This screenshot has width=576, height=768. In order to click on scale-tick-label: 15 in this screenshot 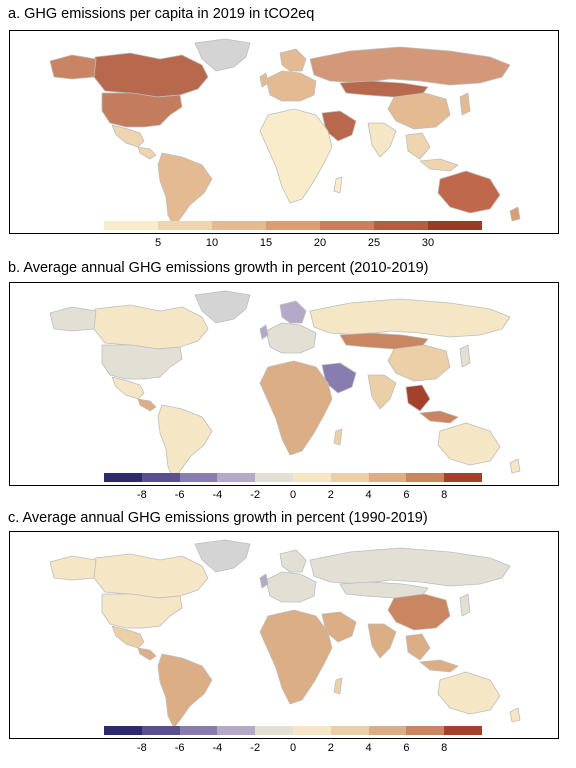, I will do `click(266, 243)`.